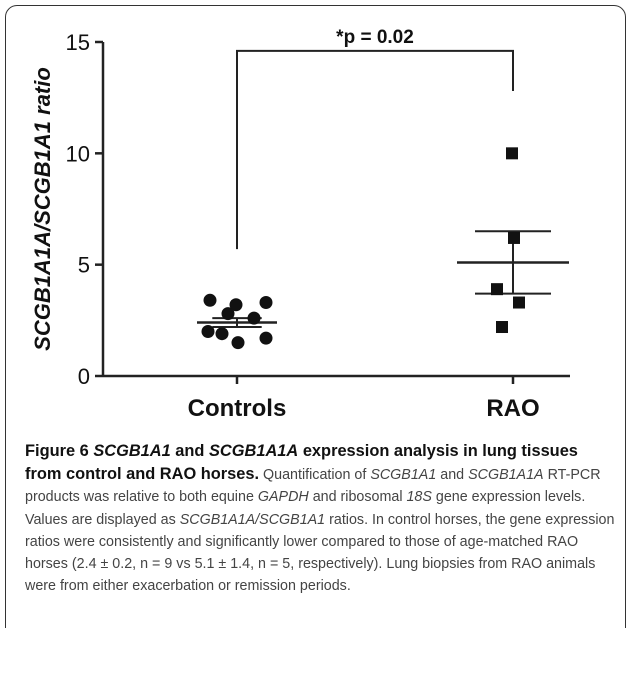 This screenshot has width=633, height=676. I want to click on title-run-1: and, so click(189, 451).